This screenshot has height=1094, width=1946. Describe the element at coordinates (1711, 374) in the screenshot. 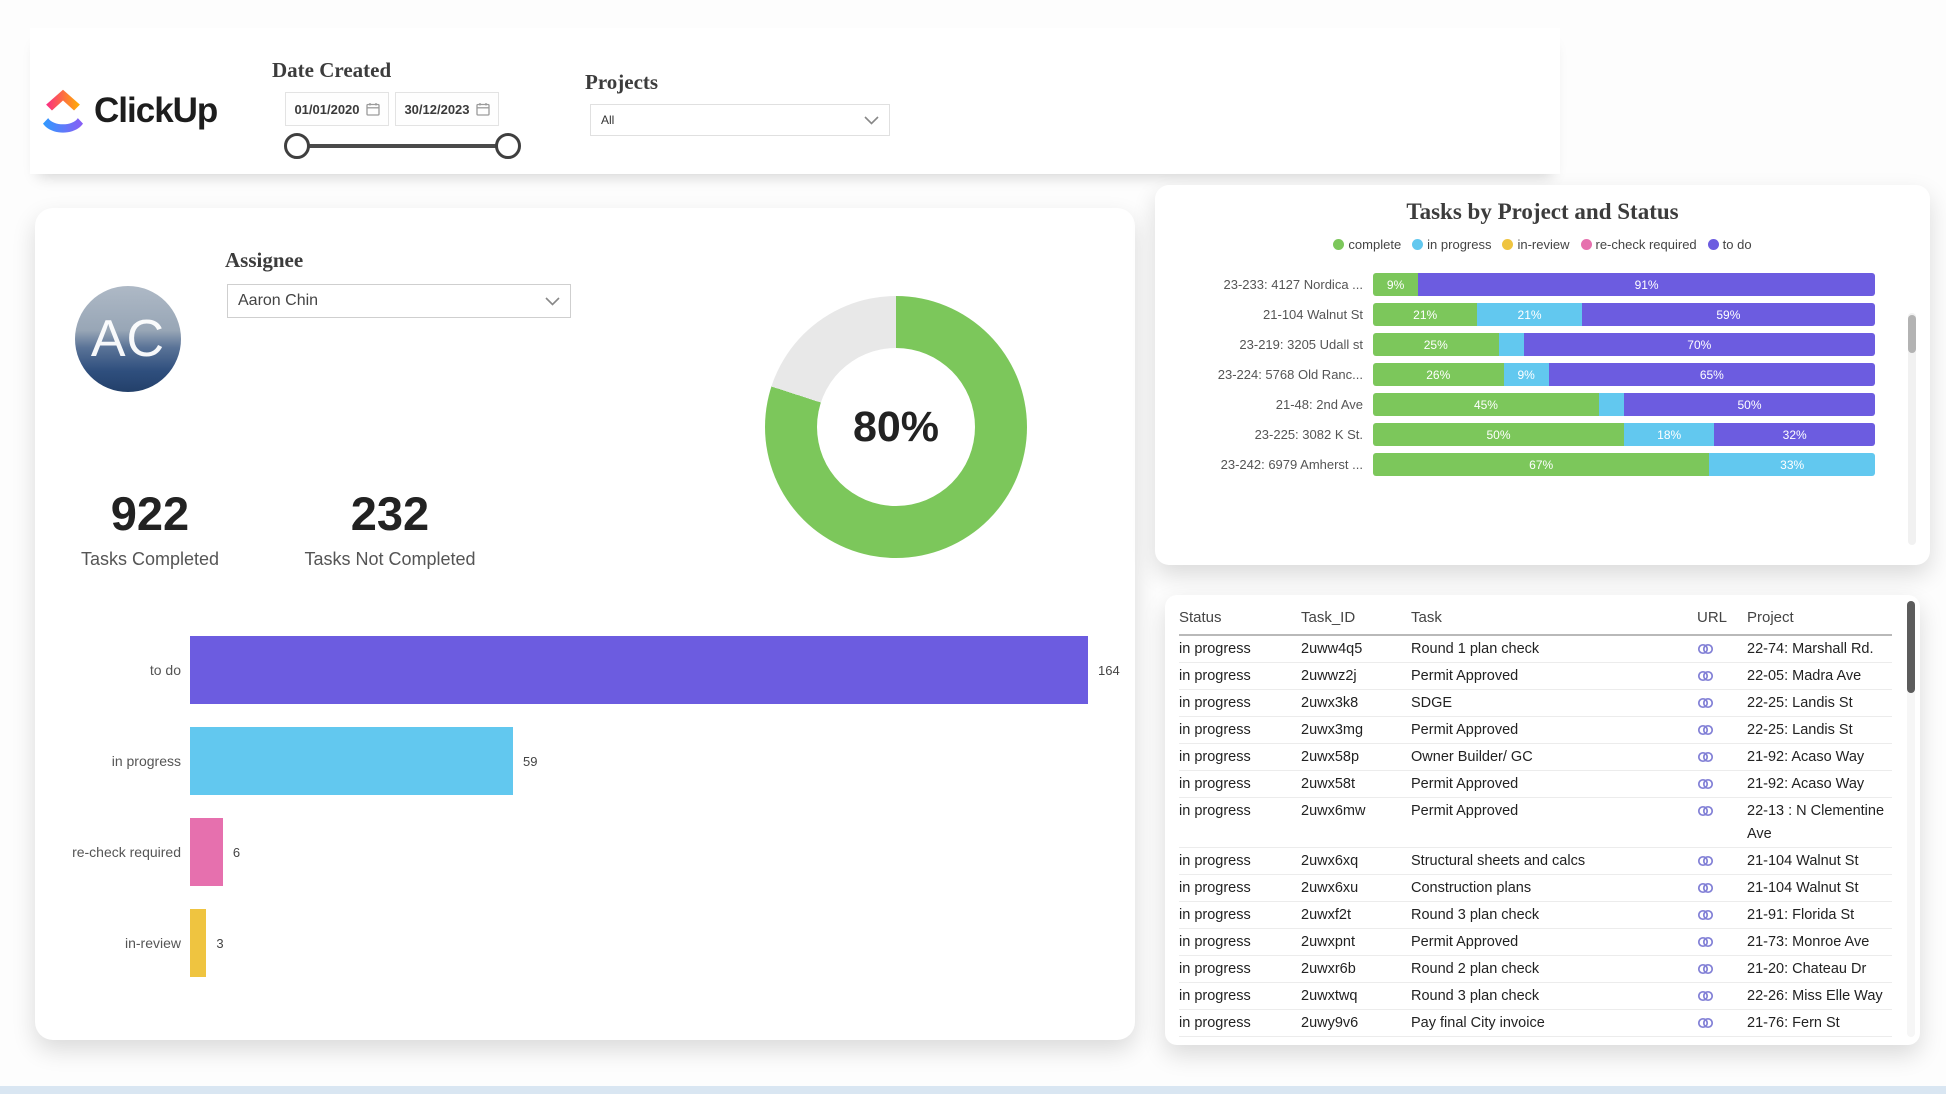

I see `stacked-segment-to-do: 65%` at that location.